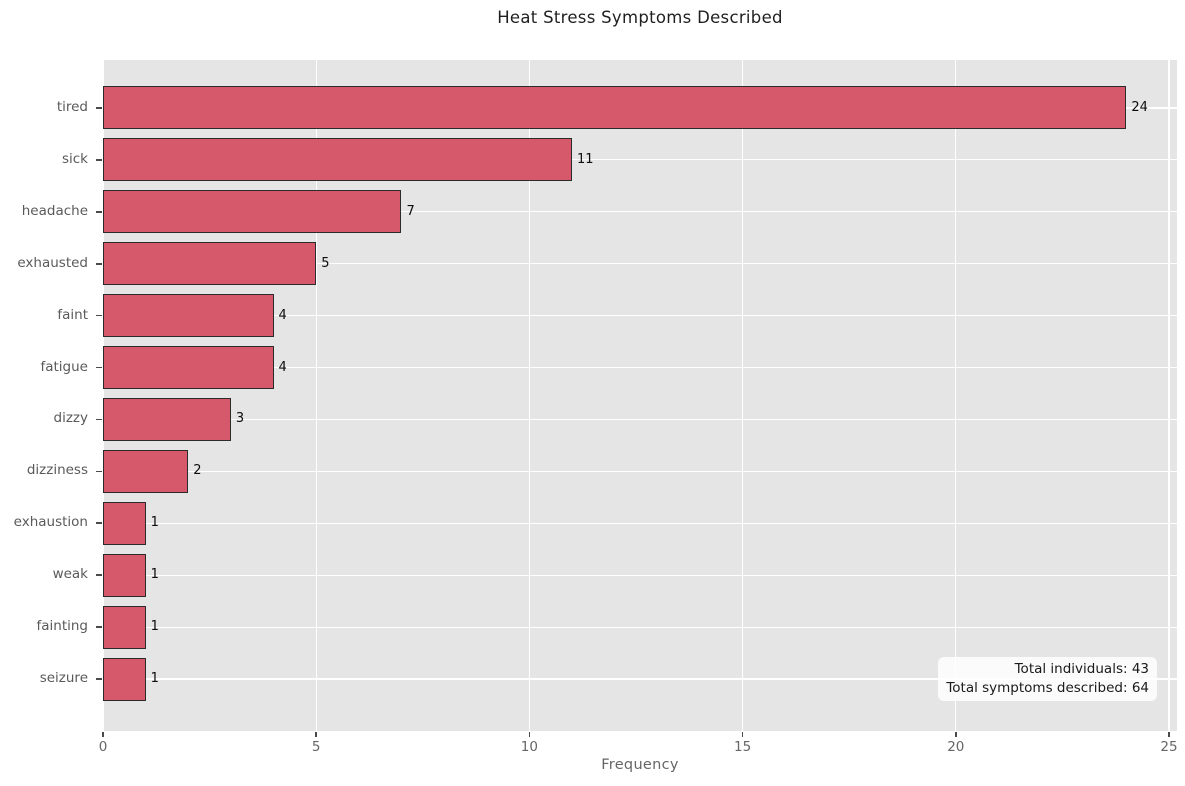 Image resolution: width=1185 pixels, height=786 pixels. I want to click on y-tick-label-fainting: fainting, so click(62, 626).